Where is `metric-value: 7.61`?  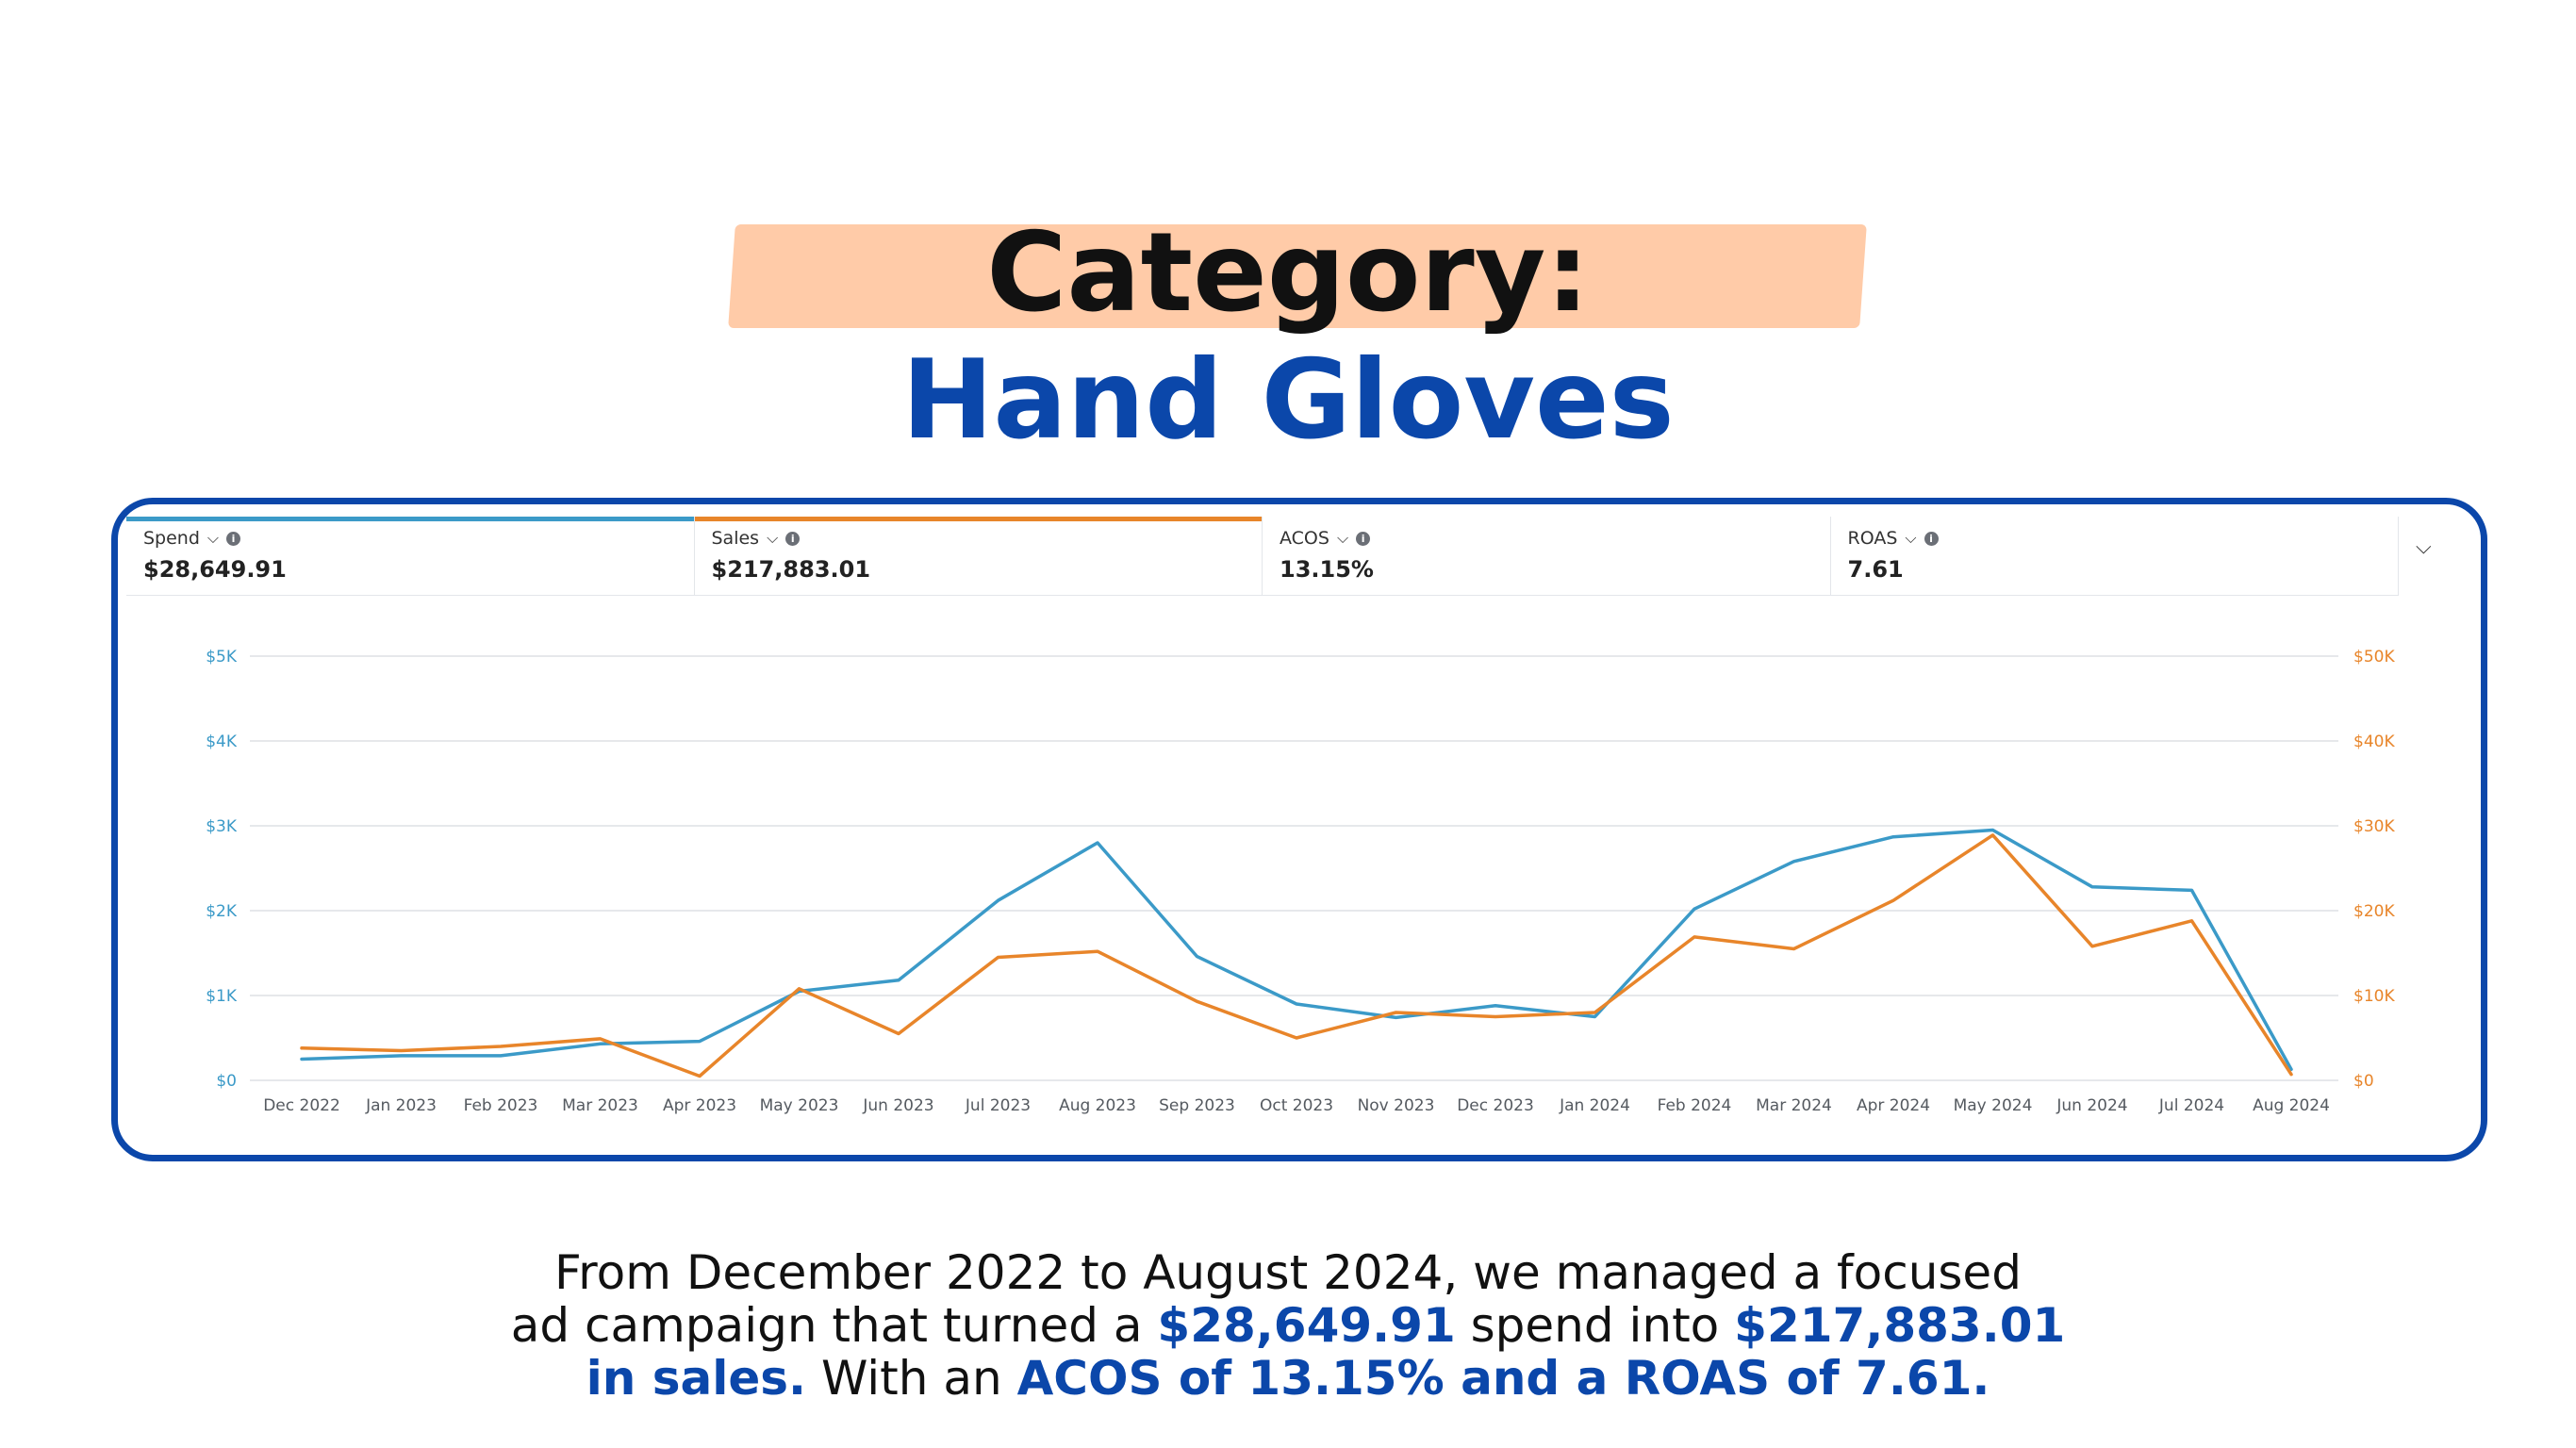 metric-value: 7.61 is located at coordinates (1875, 569).